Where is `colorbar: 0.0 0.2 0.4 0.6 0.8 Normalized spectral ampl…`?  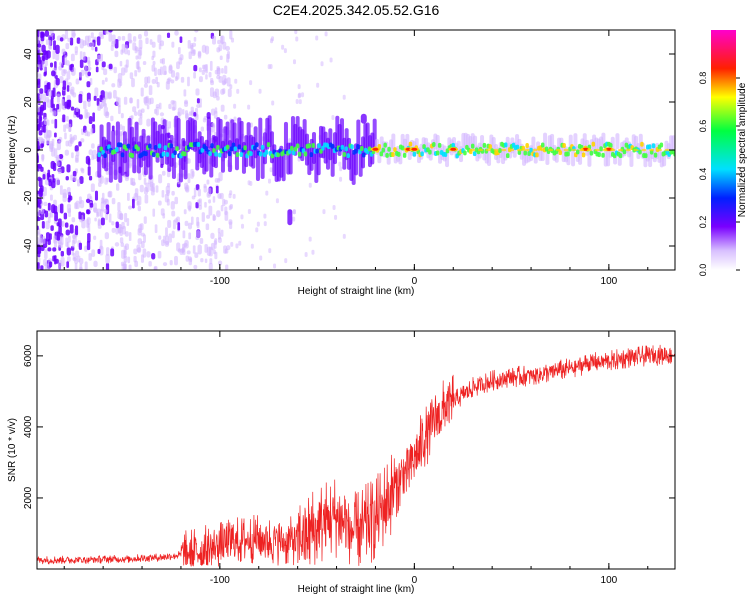
colorbar: 0.0 0.2 0.4 0.6 0.8 Normalized spectral ampl… is located at coordinates (723, 153).